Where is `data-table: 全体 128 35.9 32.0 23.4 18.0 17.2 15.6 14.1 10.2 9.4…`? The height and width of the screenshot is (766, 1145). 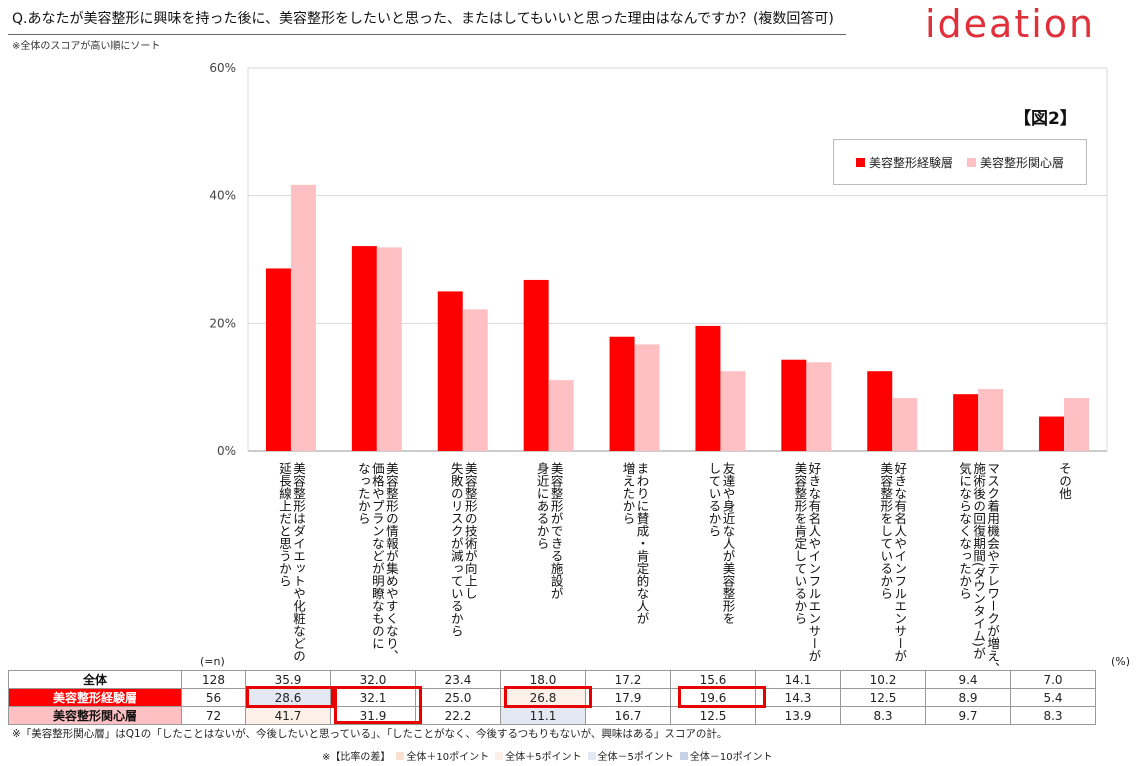 data-table: 全体 128 35.9 32.0 23.4 18.0 17.2 15.6 14.1 10.2 9.4… is located at coordinates (552, 697).